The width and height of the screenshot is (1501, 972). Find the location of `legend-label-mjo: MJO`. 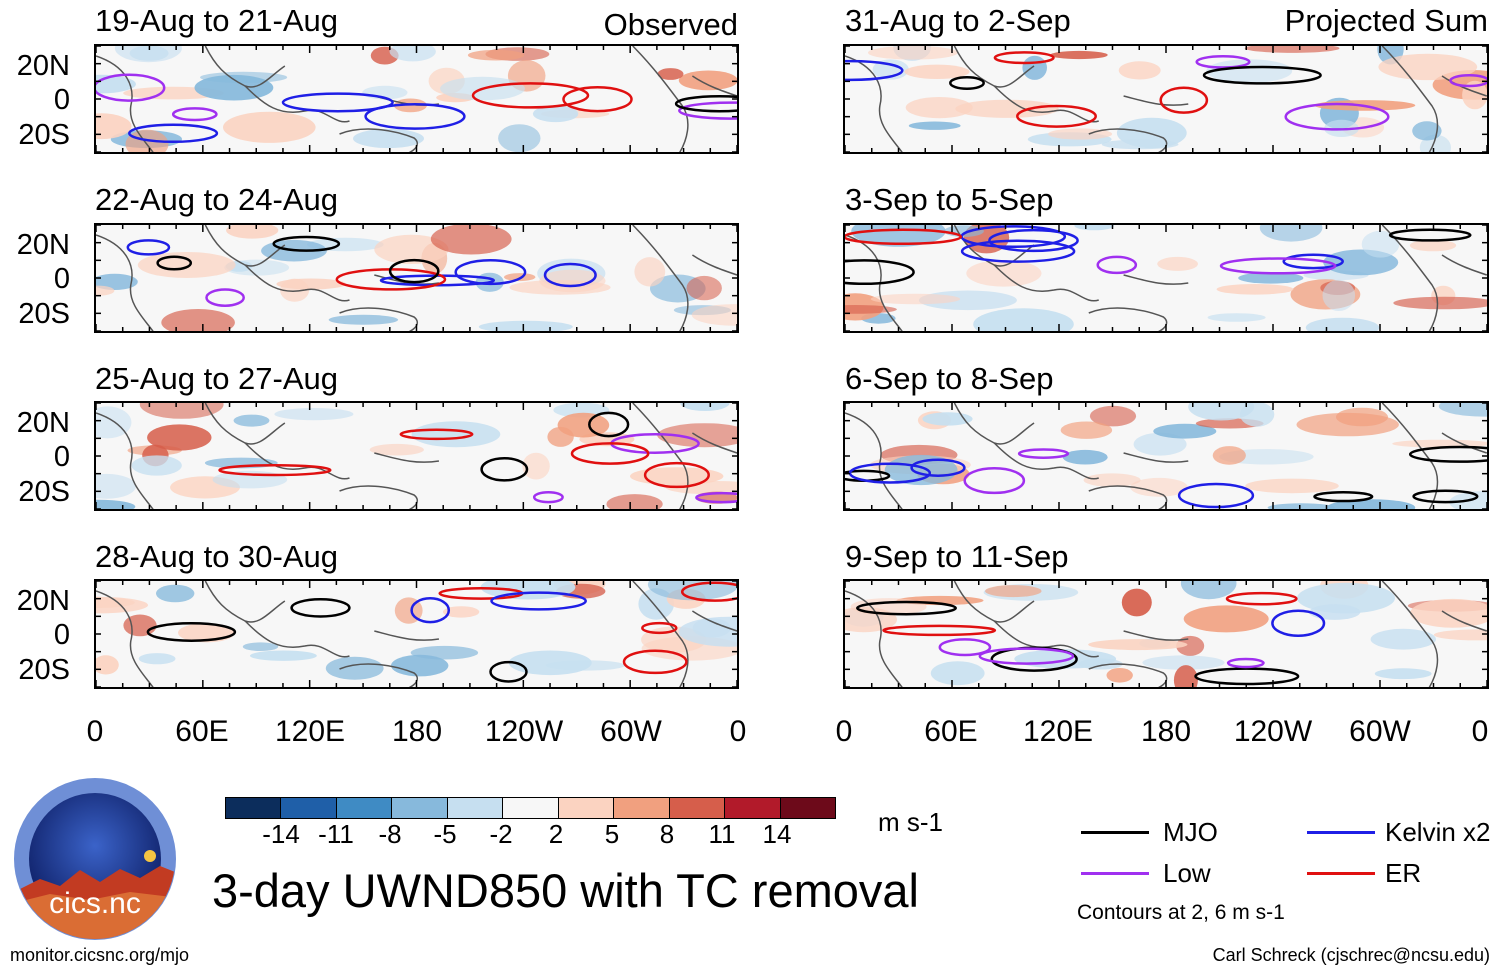

legend-label-mjo: MJO is located at coordinates (1190, 832).